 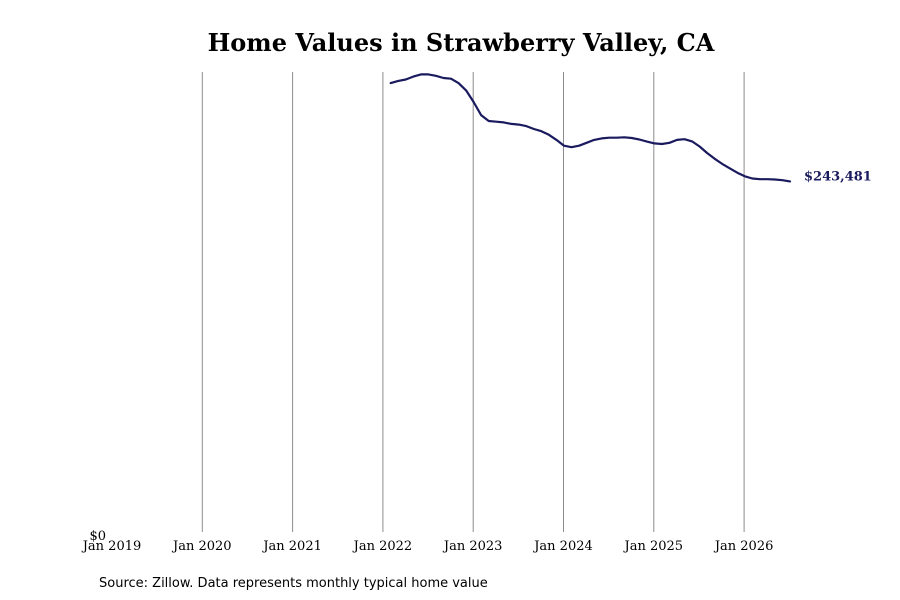 I want to click on chart-title: Home Values in Strawberry Valley, CA, so click(x=461, y=42).